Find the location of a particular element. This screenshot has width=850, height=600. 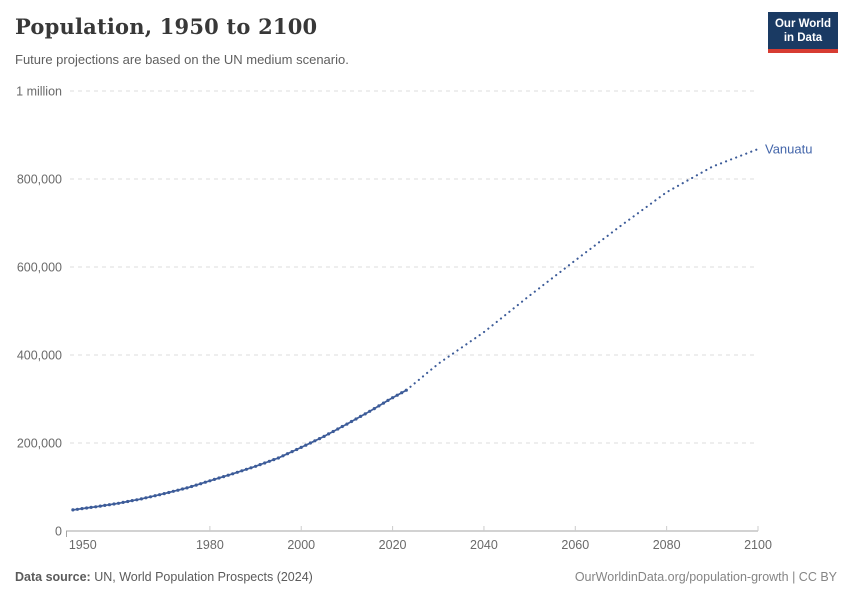

page-title: Population, 1950 to 2100 is located at coordinates (166, 26).